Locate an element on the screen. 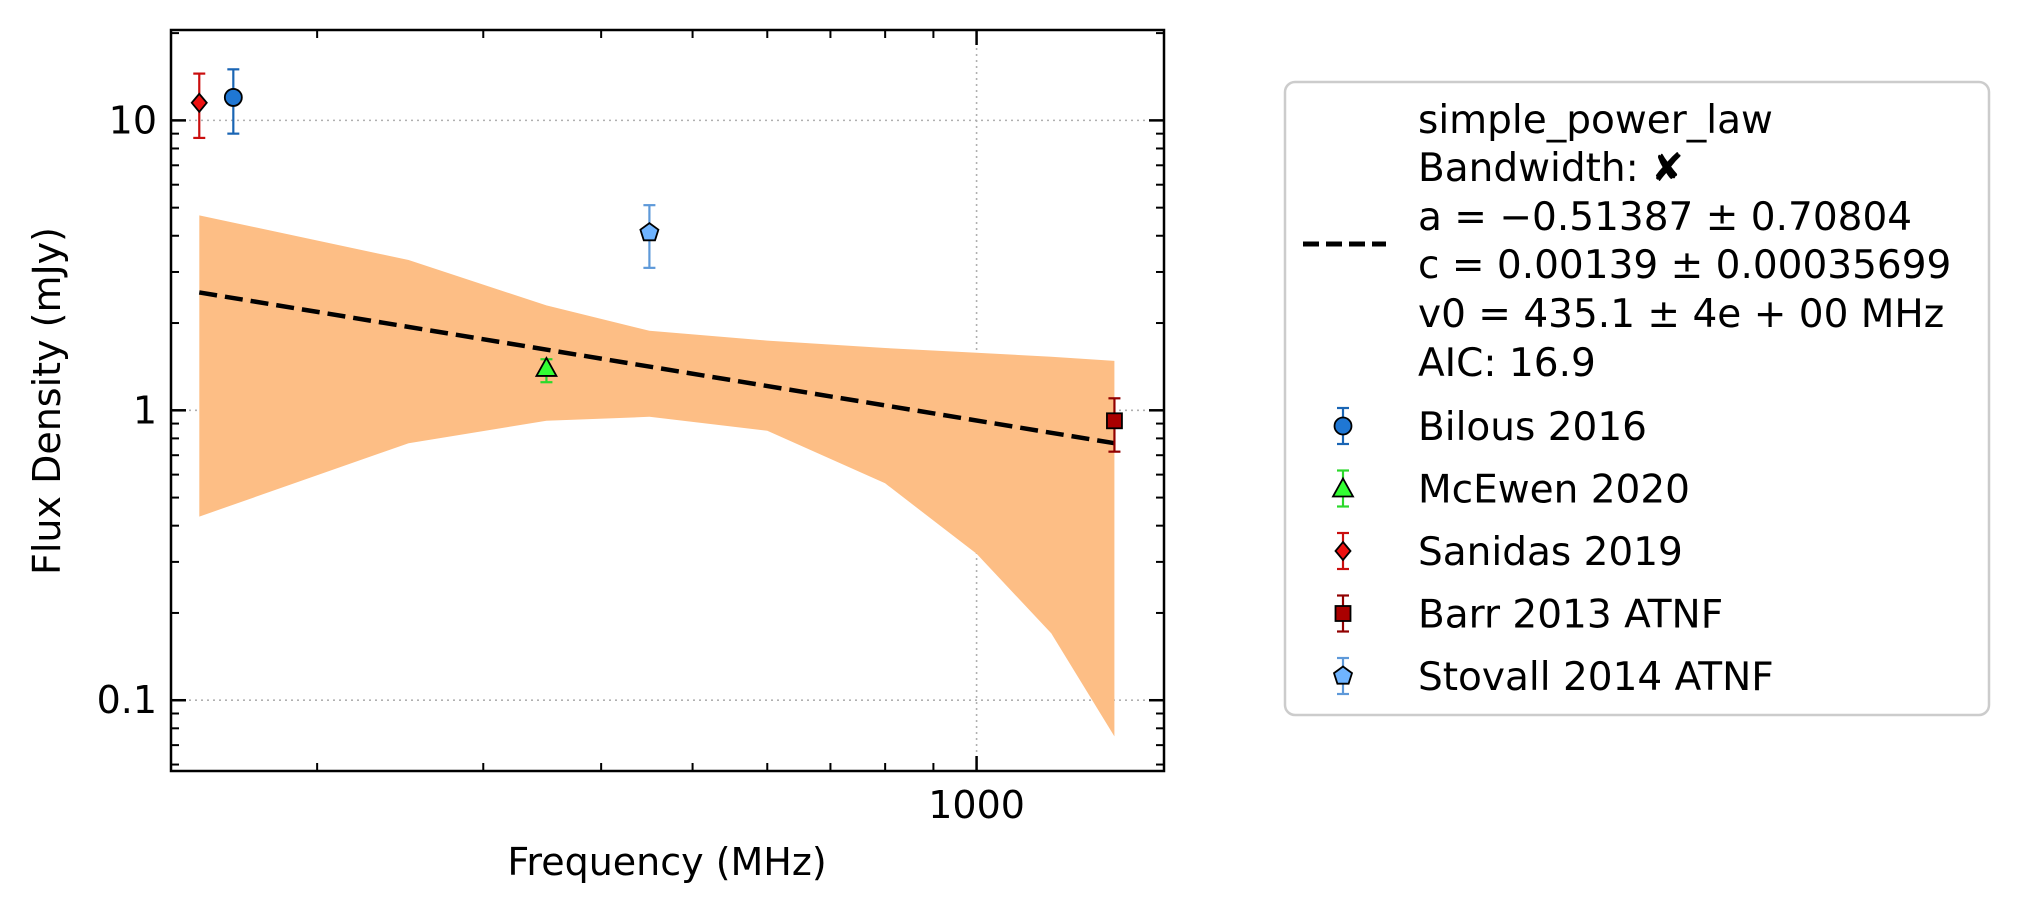 Image resolution: width=2019 pixels, height=914 pixels. legend-fit-name: simple_power_law is located at coordinates (1595, 120).